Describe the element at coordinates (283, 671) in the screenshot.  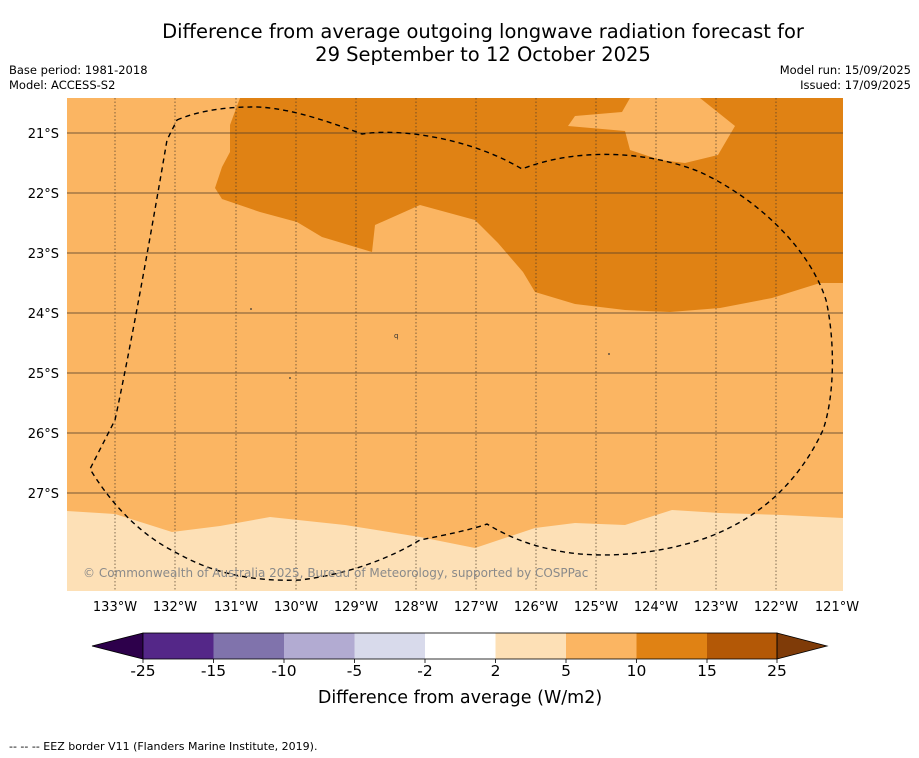
I see `colorbar-tick: -10` at that location.